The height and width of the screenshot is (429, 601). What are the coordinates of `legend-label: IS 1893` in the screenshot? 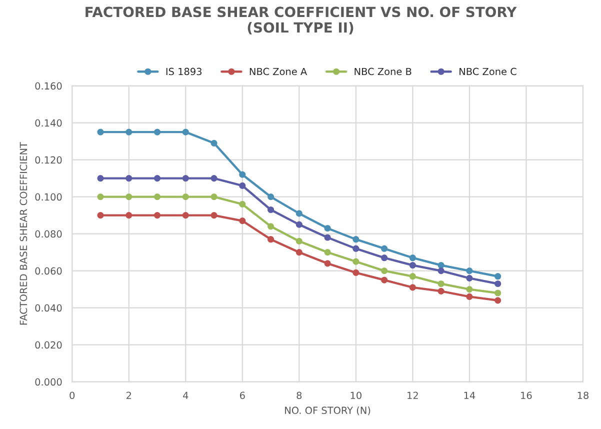 It's located at (184, 72).